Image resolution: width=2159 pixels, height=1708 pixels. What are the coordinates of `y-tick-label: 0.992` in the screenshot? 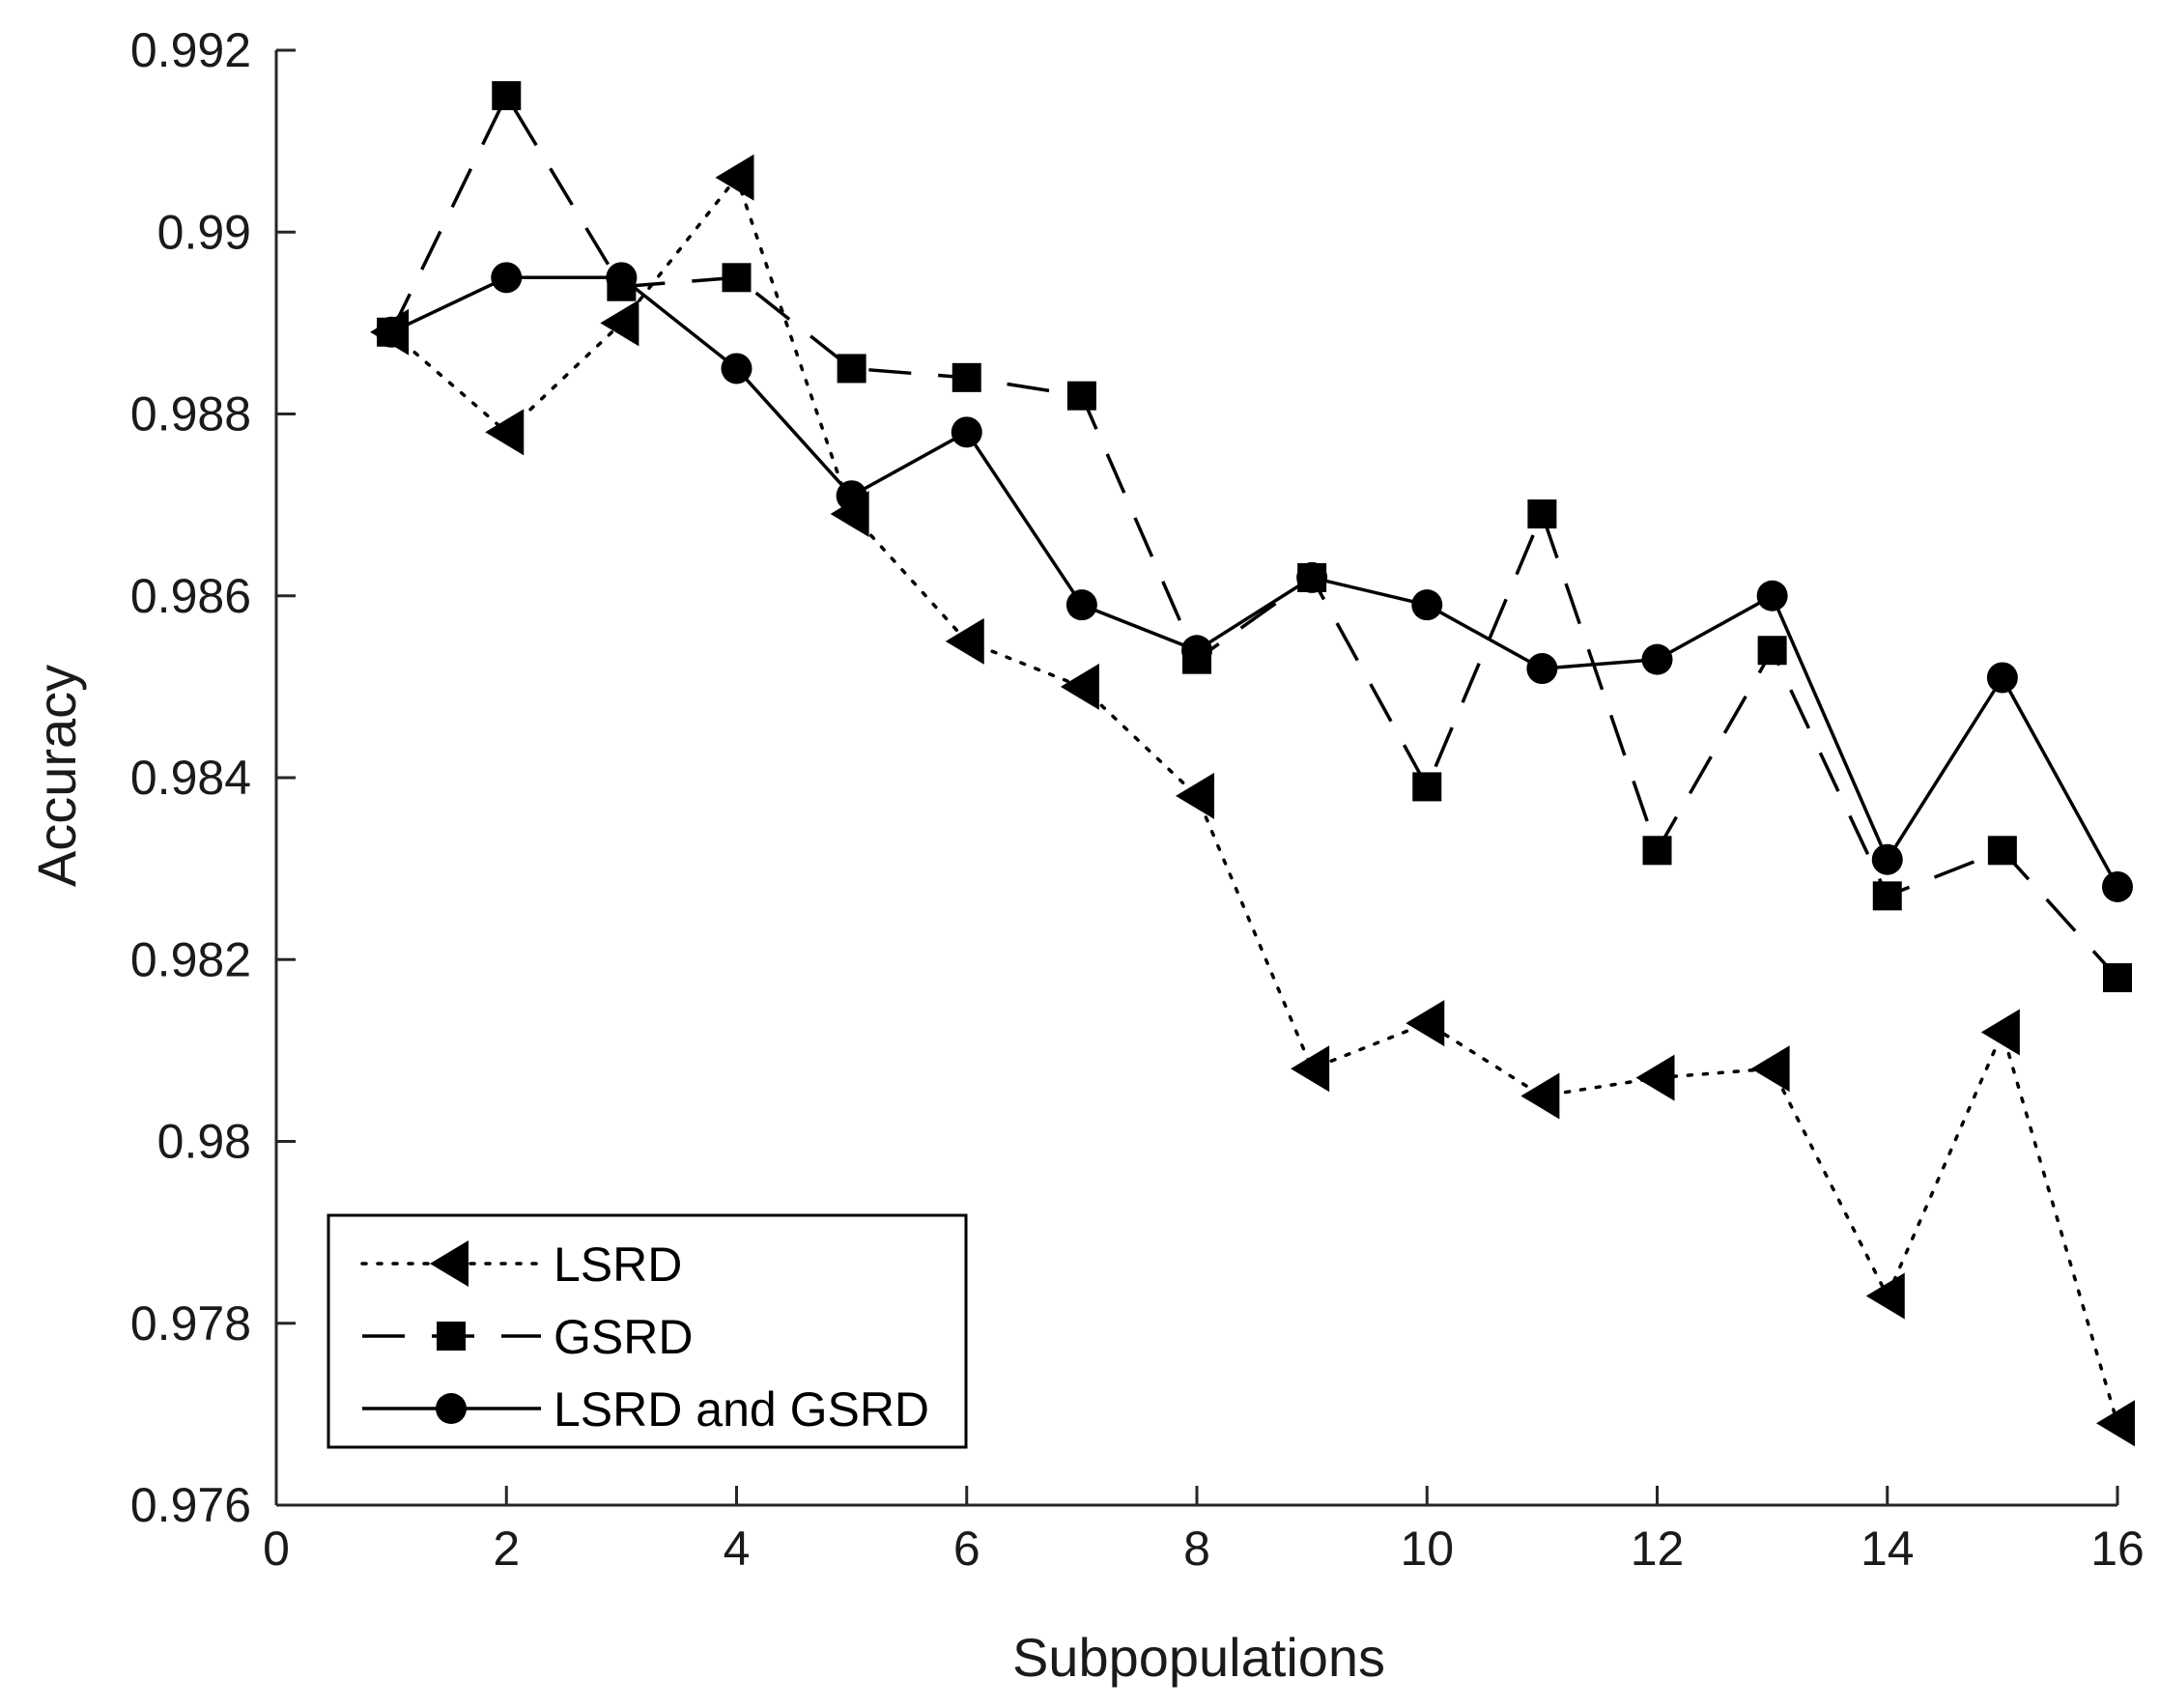 It's located at (191, 50).